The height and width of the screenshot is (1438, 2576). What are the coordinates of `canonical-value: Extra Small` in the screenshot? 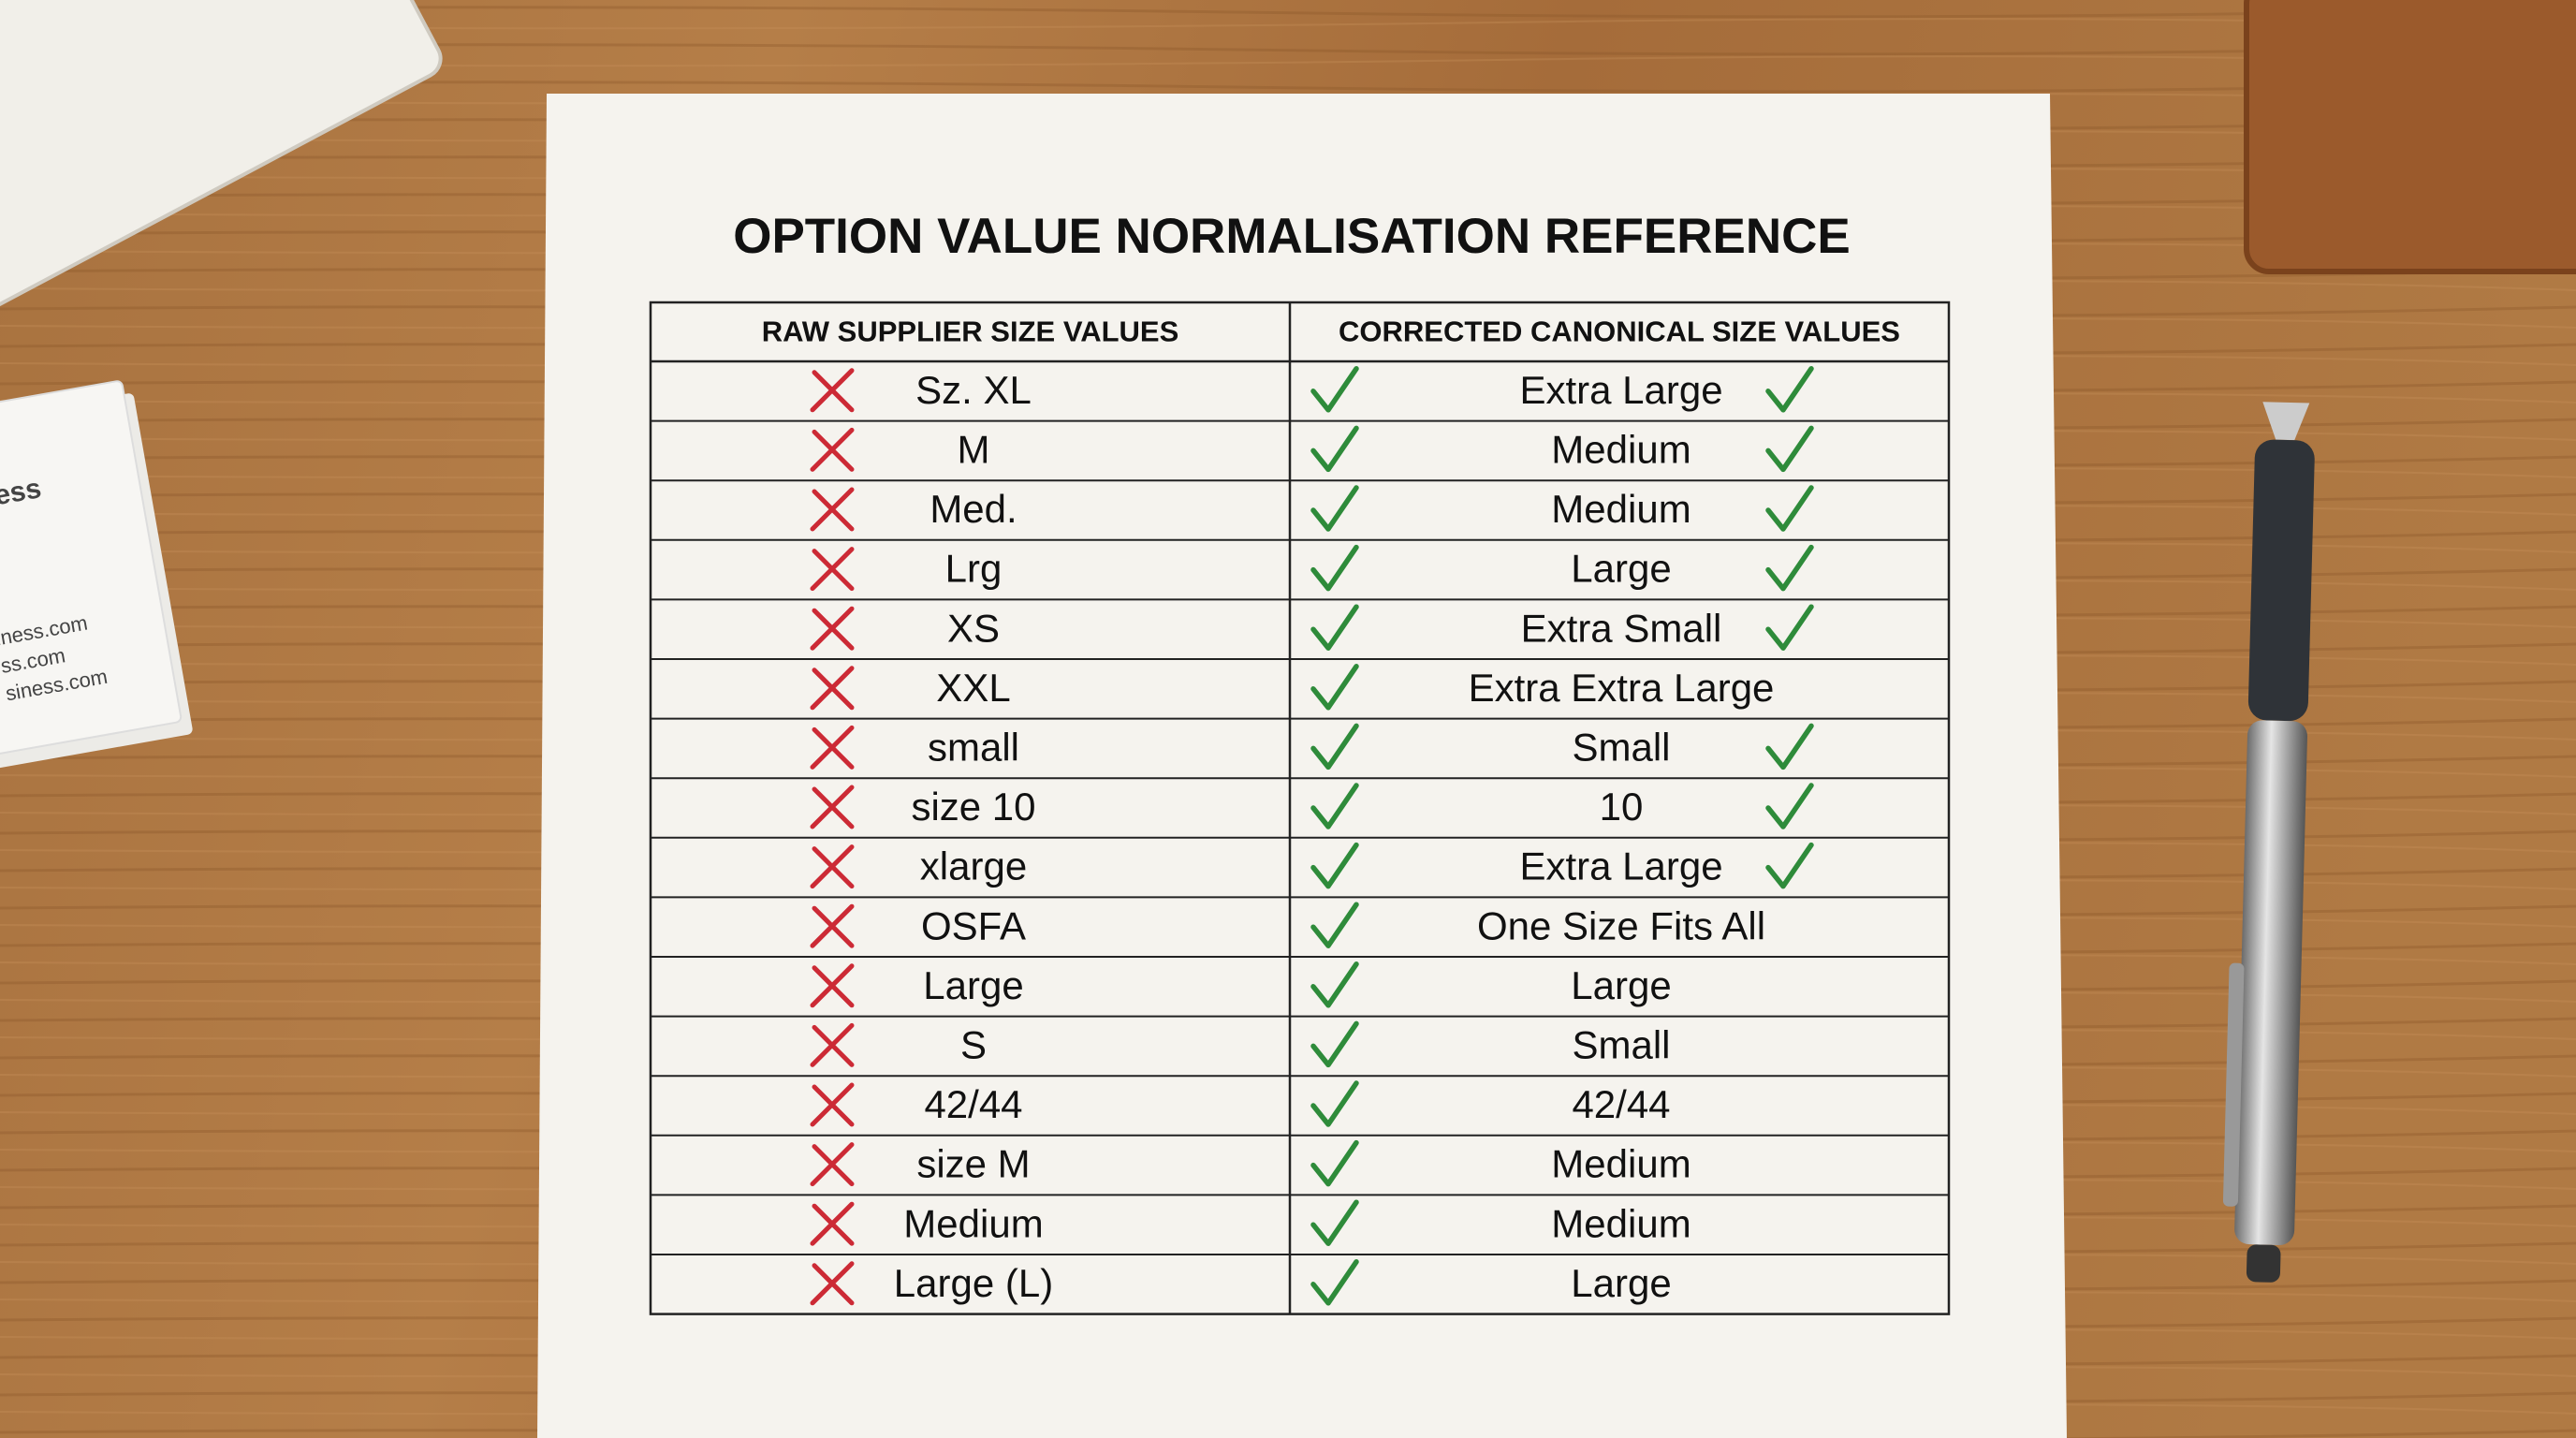 It's located at (1621, 628).